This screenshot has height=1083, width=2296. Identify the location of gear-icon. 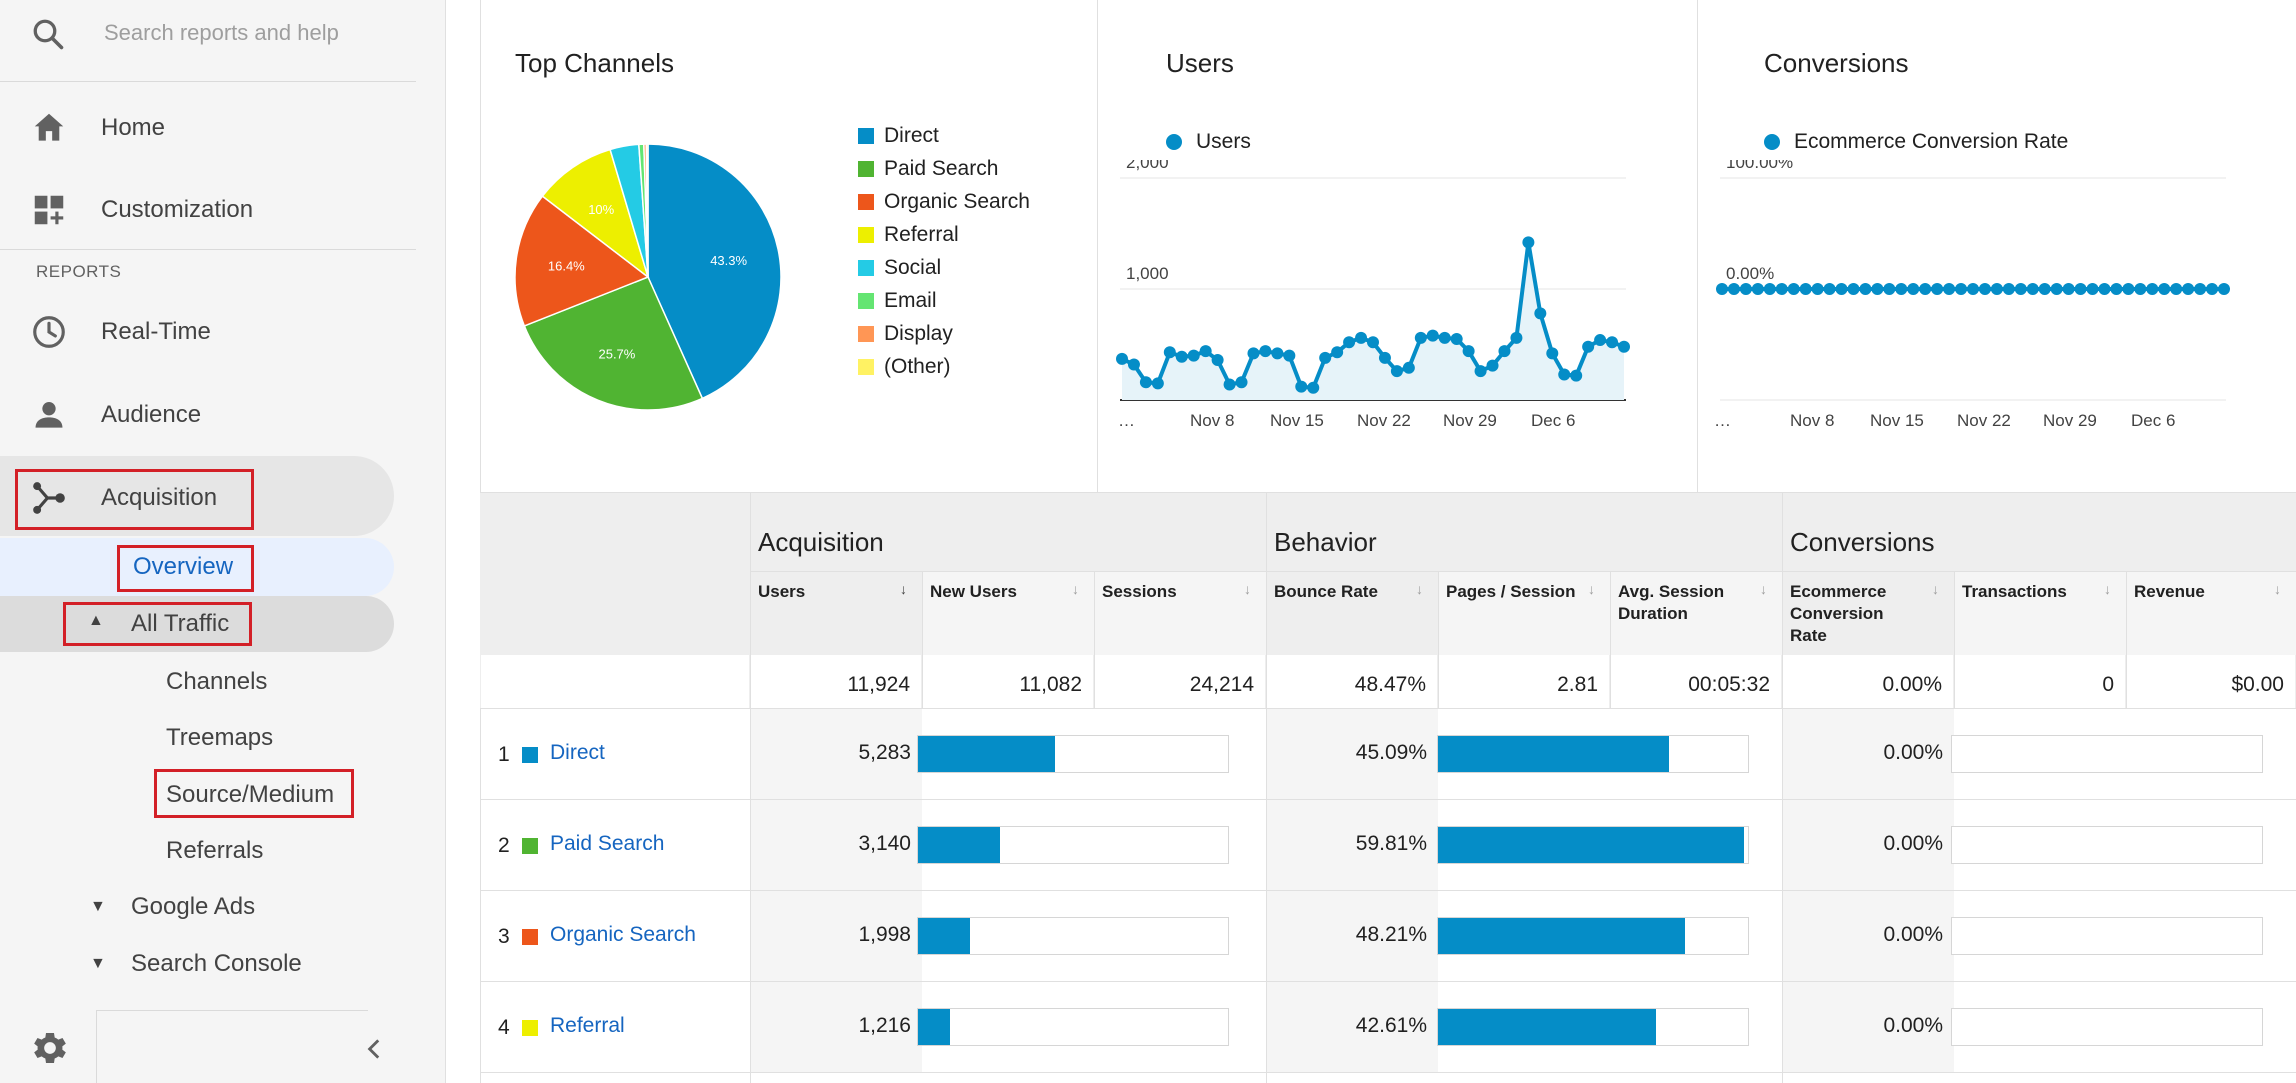
(50, 1048).